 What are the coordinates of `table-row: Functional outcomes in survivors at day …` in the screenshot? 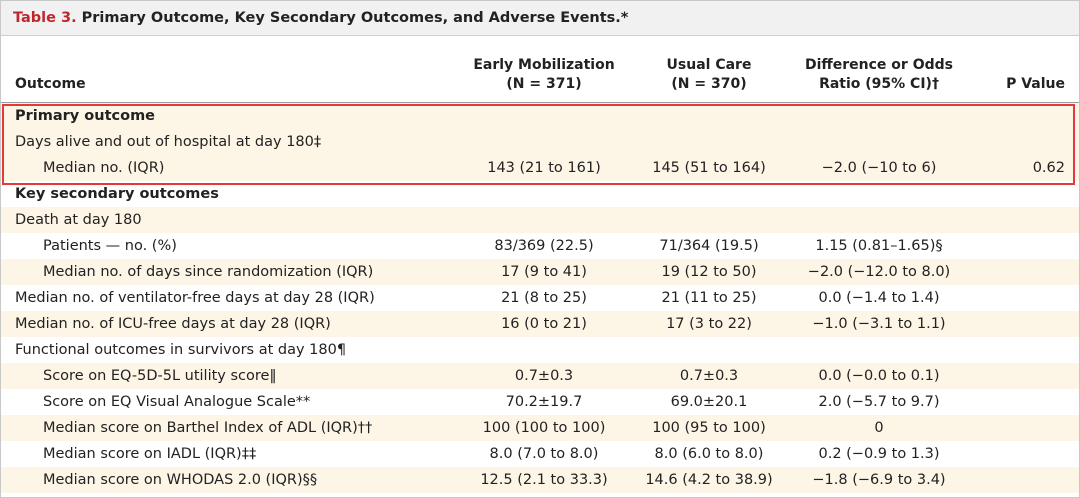 It's located at (540, 350).